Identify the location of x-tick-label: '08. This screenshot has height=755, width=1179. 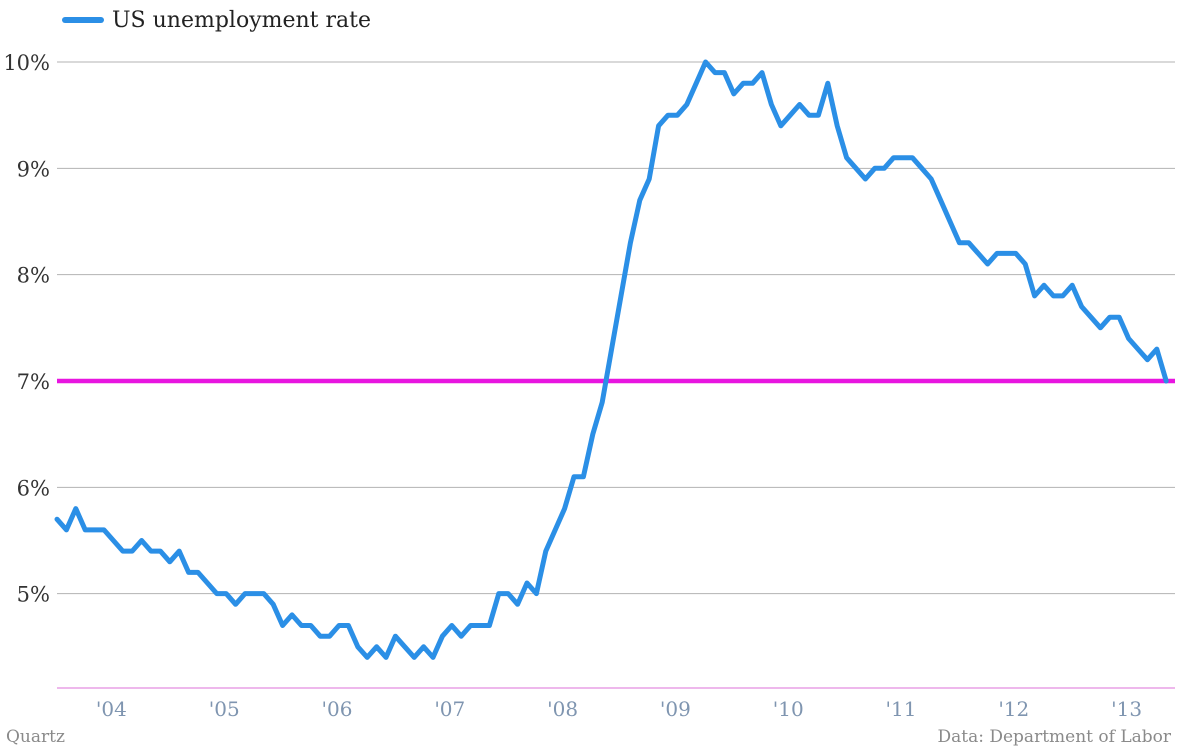
(562, 709).